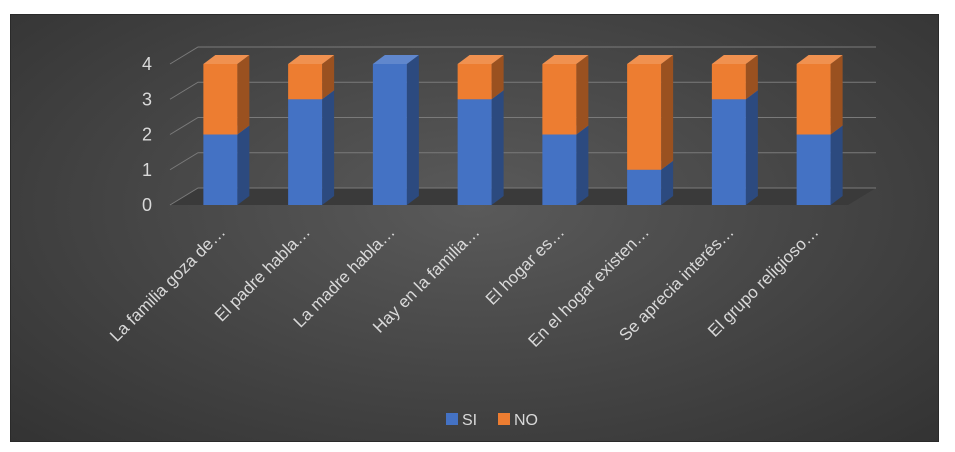 This screenshot has height=452, width=955. I want to click on y-tick-label: 3, so click(147, 99).